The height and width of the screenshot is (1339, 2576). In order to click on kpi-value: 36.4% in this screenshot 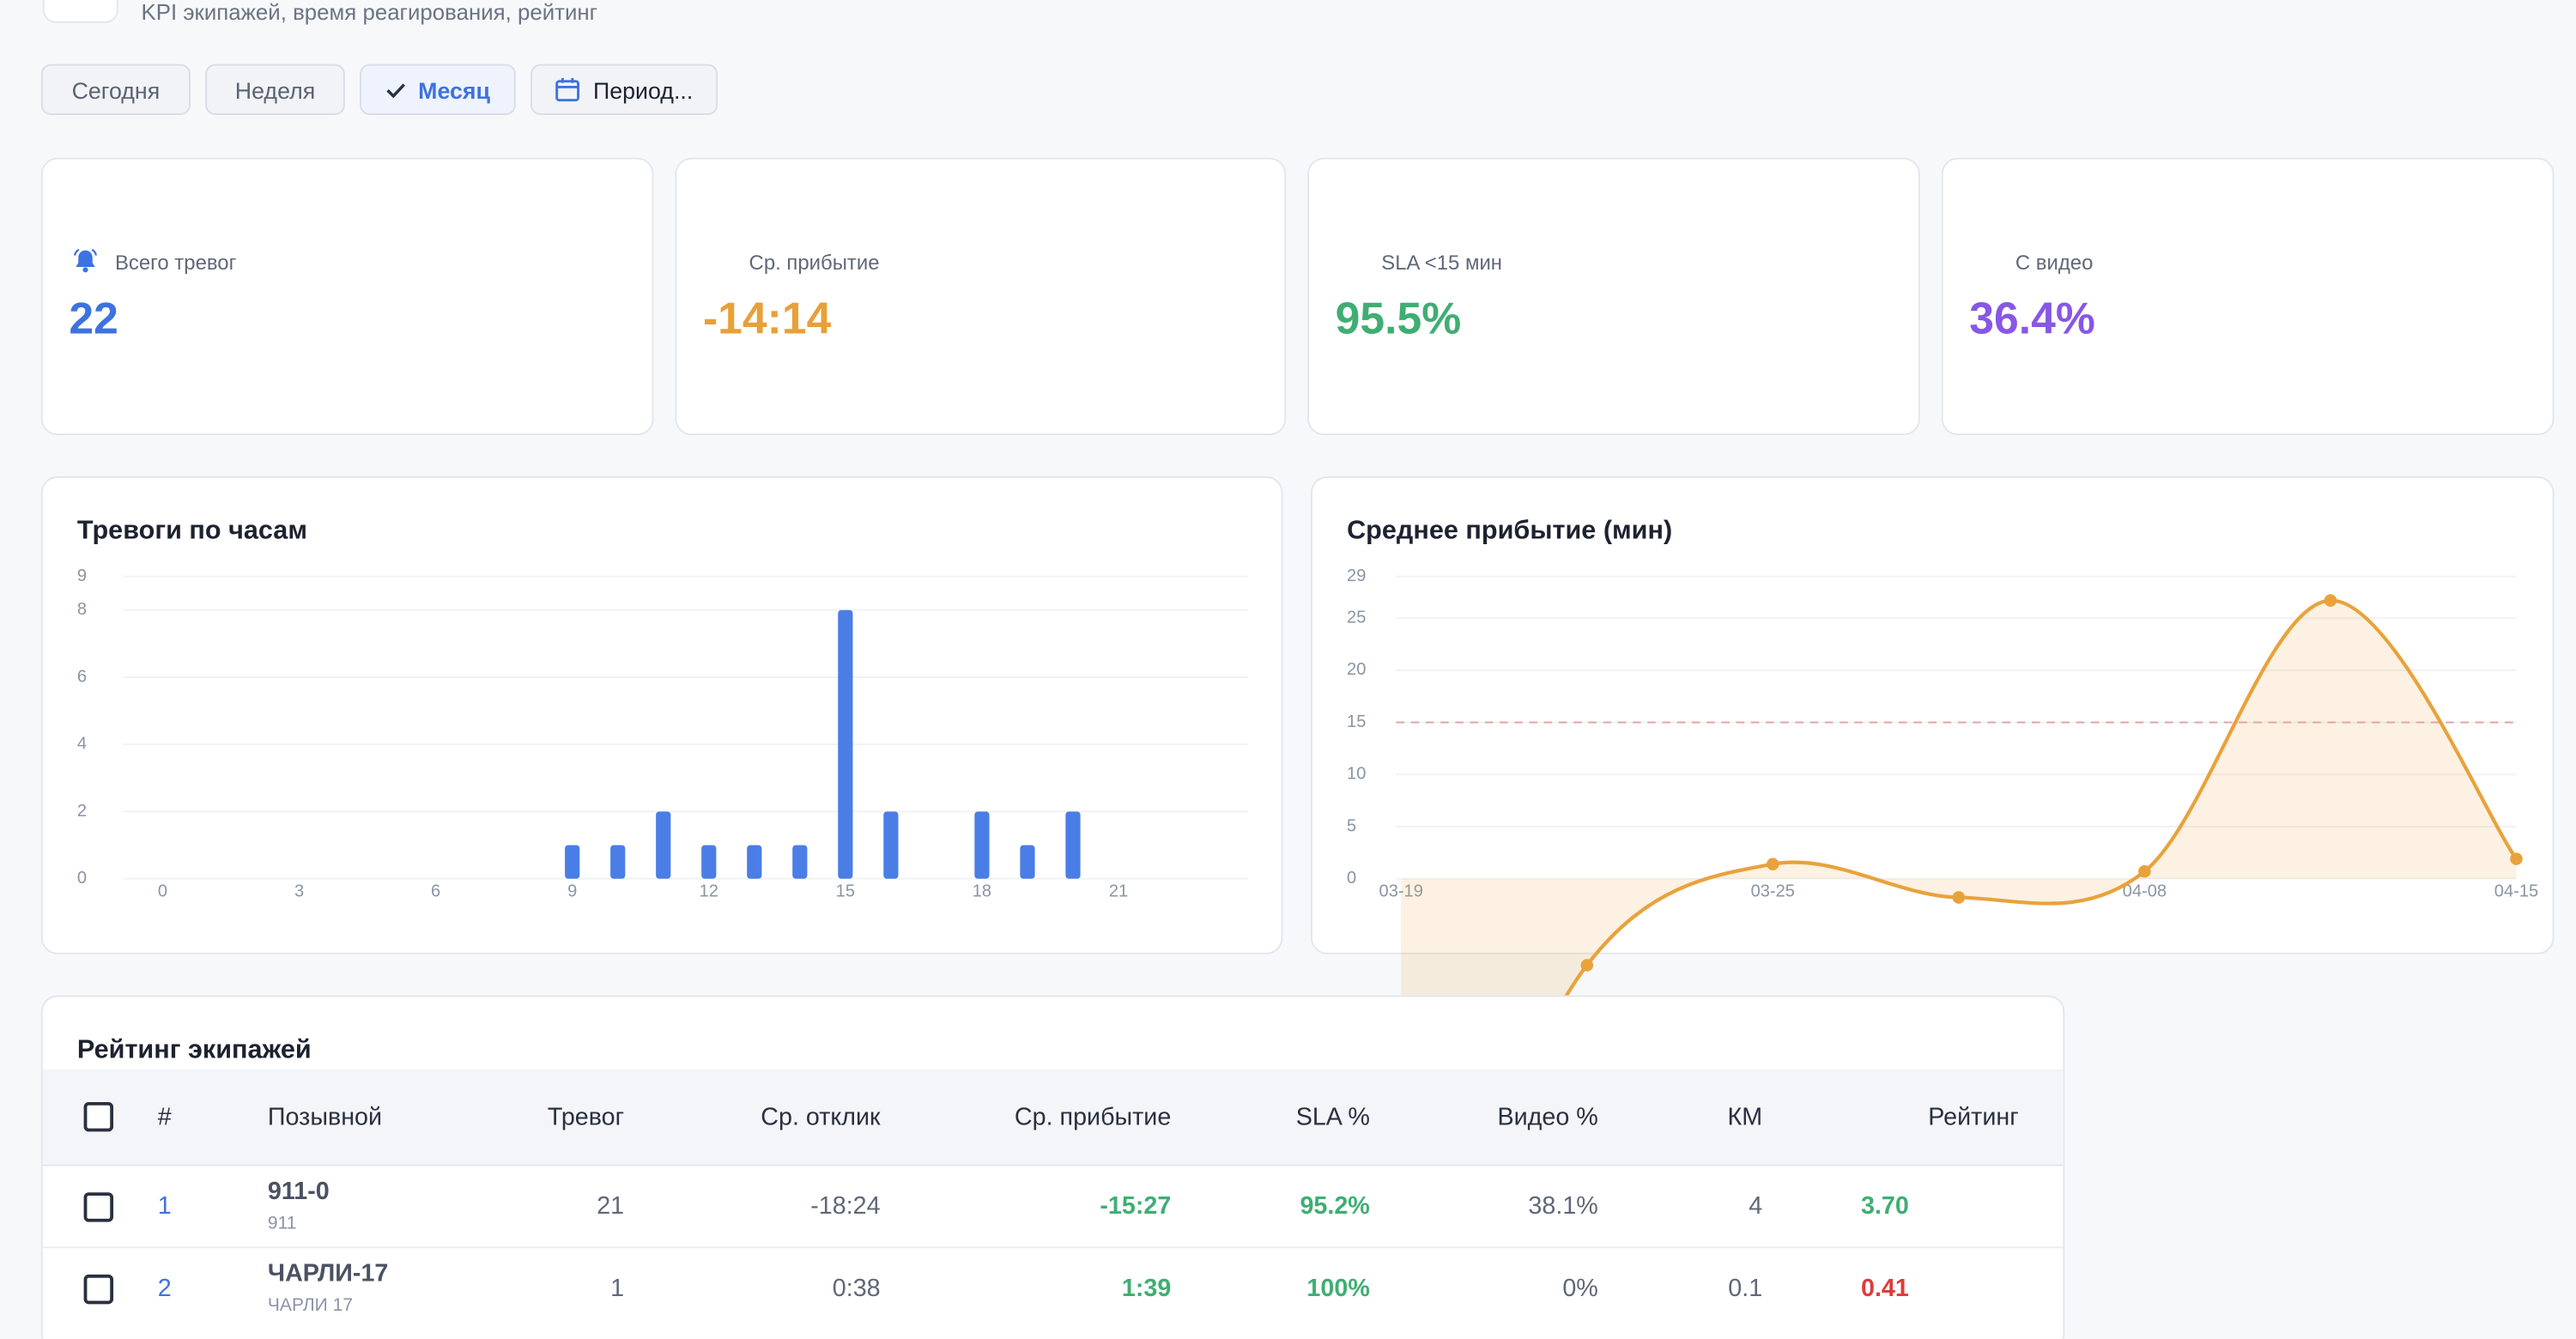, I will do `click(2032, 318)`.